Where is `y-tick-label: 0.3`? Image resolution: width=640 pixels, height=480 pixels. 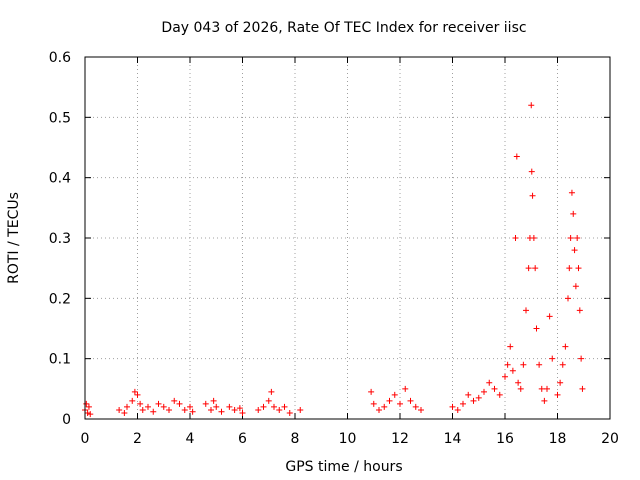
y-tick-label: 0.3 is located at coordinates (60, 239).